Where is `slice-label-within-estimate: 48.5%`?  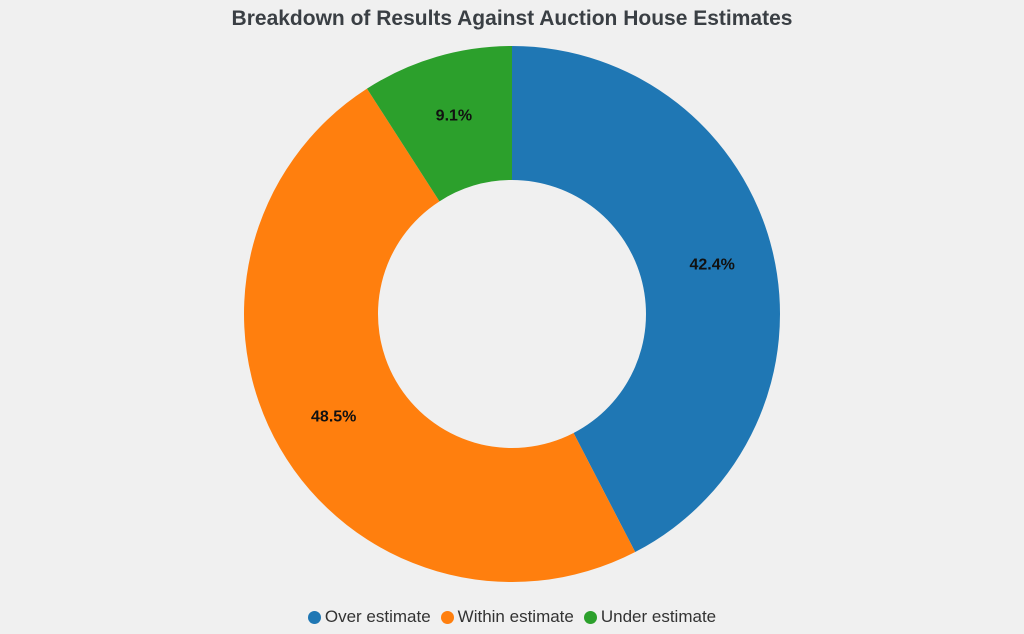
slice-label-within-estimate: 48.5% is located at coordinates (333, 416).